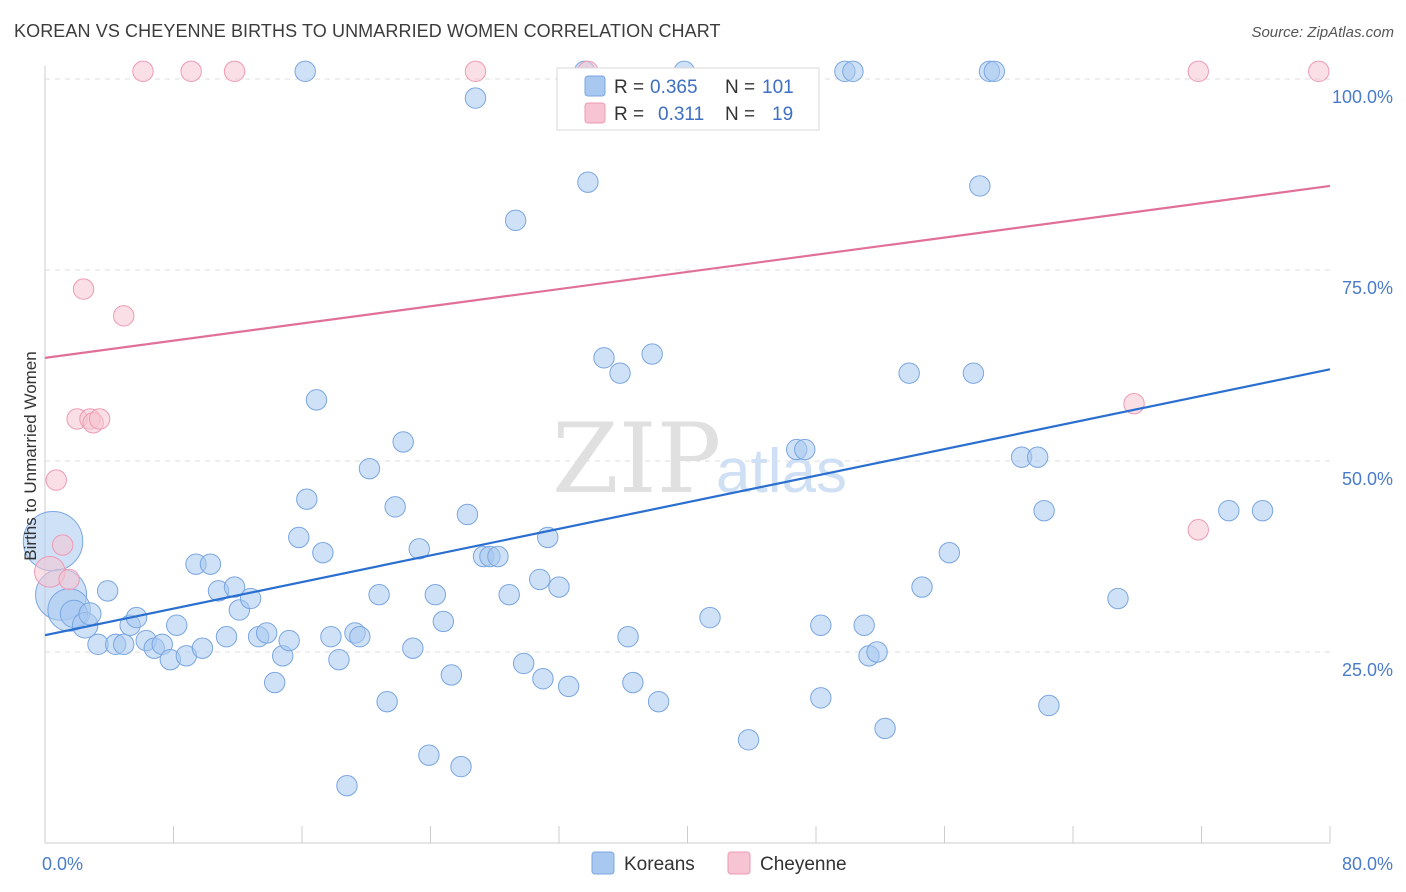 Image resolution: width=1406 pixels, height=892 pixels. I want to click on legend-n-value-koreans: 101, so click(778, 87).